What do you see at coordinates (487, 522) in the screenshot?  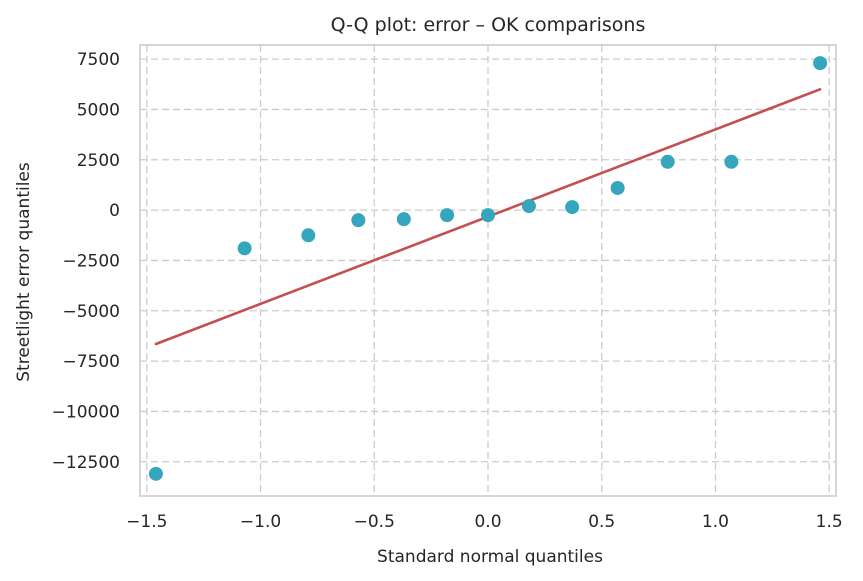 I see `x-tick-label: 0.0` at bounding box center [487, 522].